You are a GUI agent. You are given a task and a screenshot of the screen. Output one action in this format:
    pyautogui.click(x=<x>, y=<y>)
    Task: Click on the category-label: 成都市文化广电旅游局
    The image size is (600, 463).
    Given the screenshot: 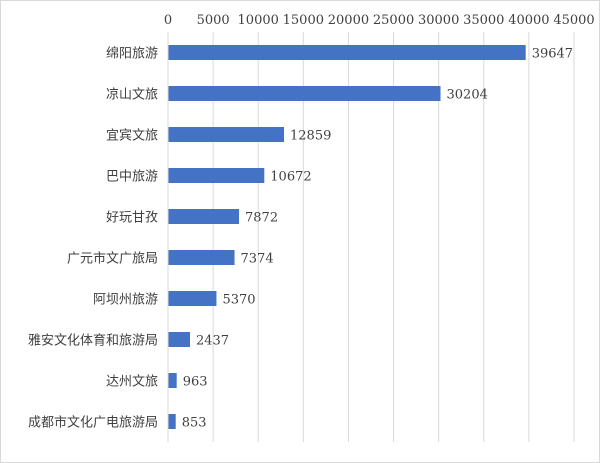 What is the action you would take?
    pyautogui.click(x=93, y=423)
    